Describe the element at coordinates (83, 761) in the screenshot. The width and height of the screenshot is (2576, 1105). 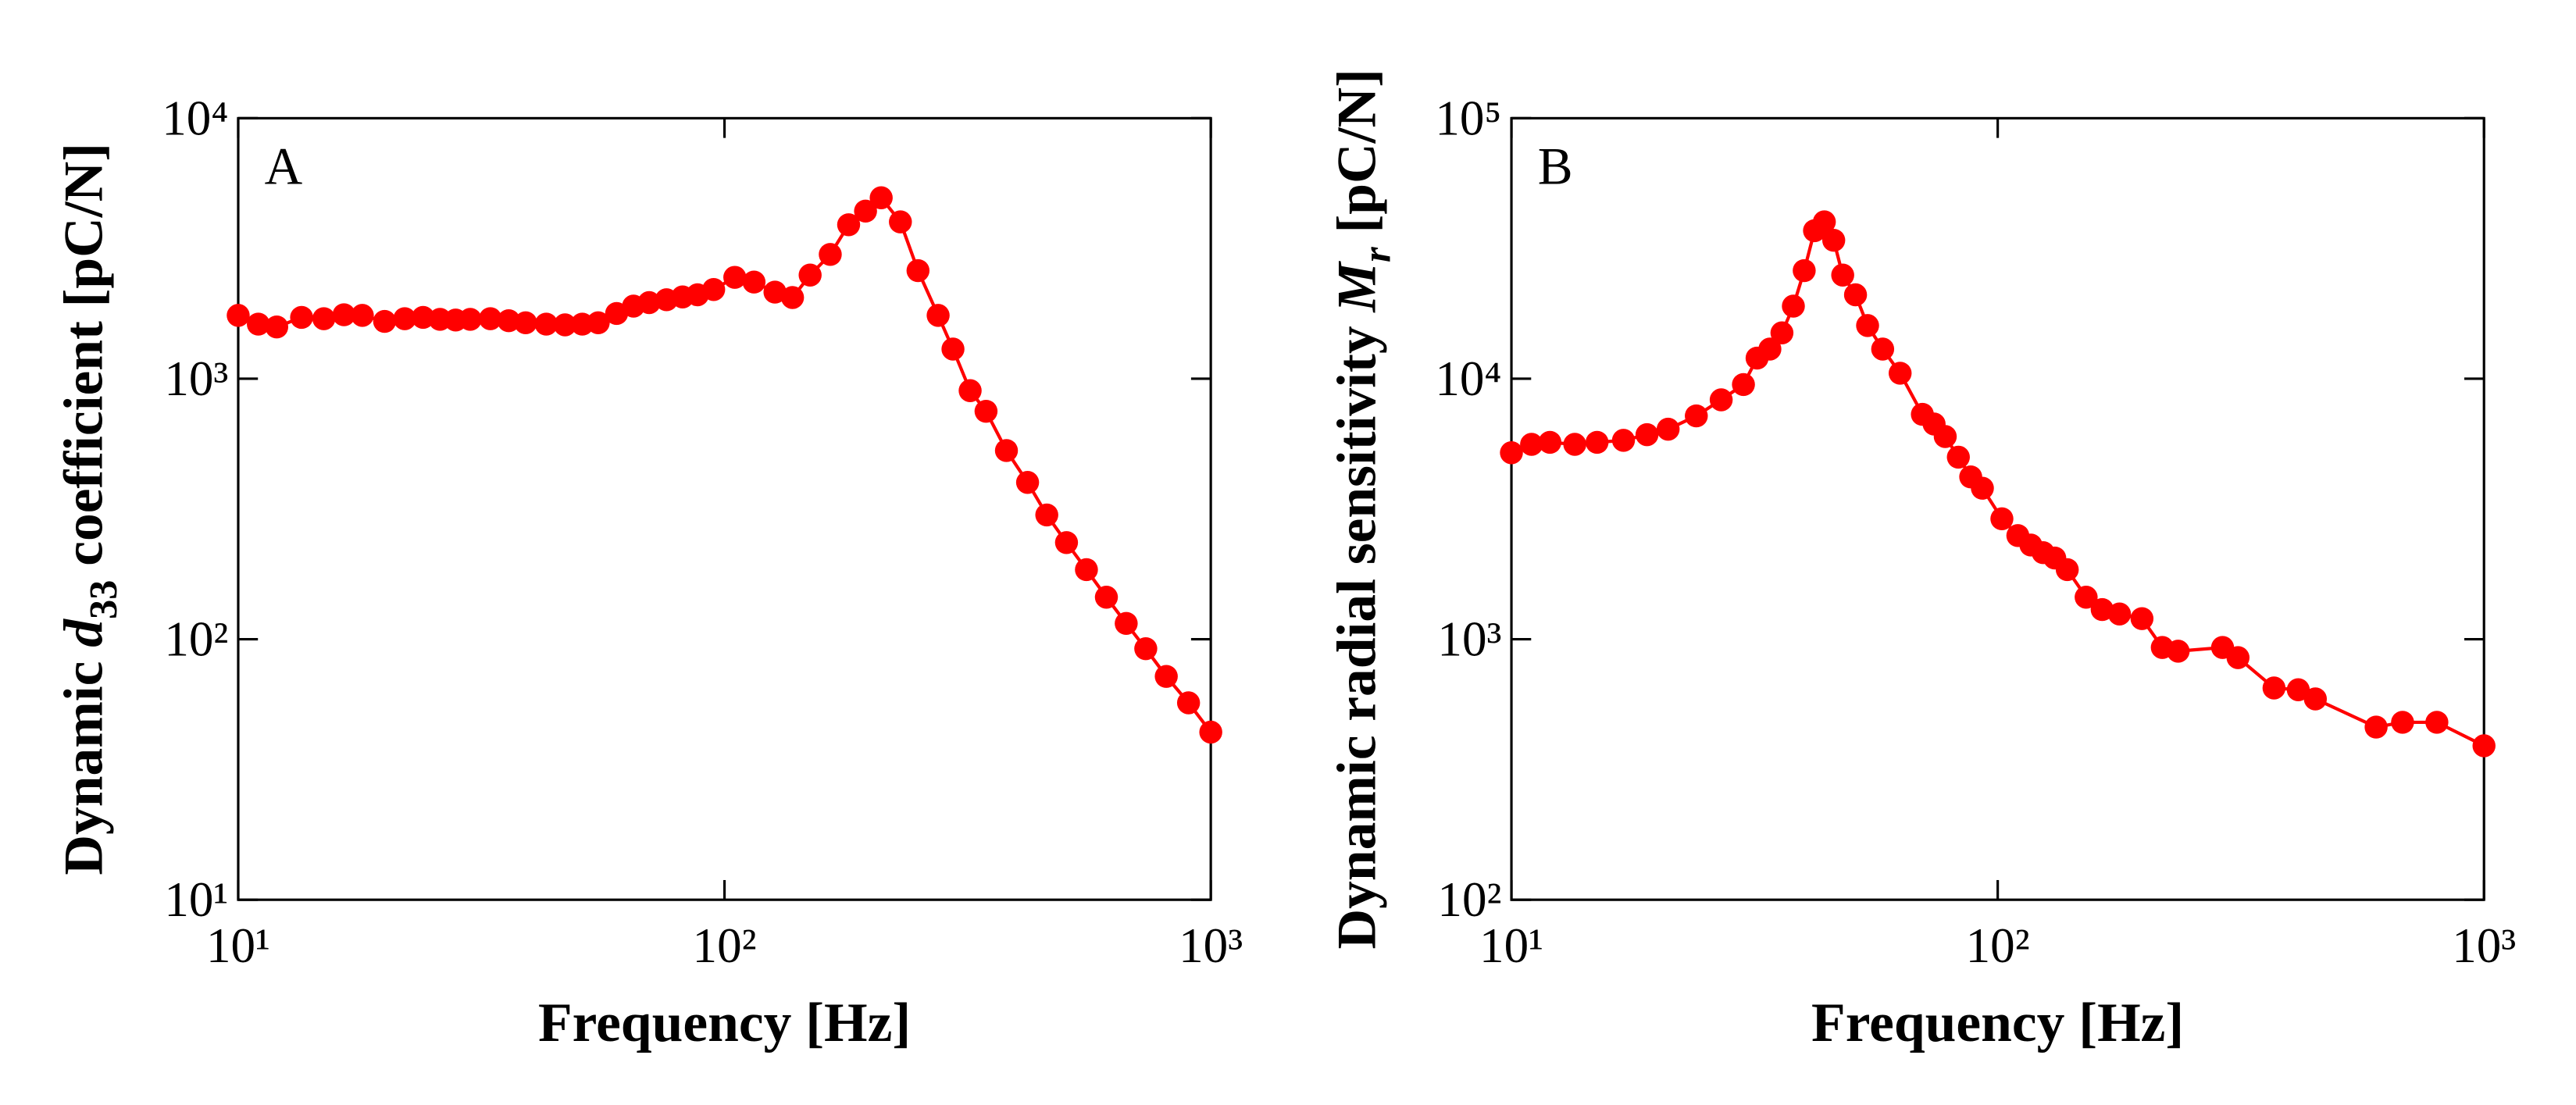
I see `y-label-text: Dynamic` at that location.